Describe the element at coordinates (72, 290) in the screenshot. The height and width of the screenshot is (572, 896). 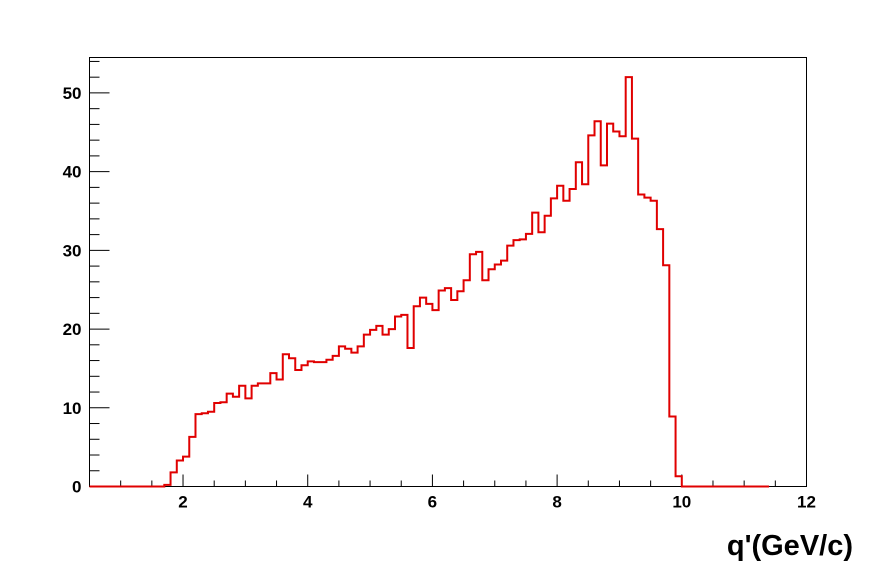
I see `y-axis-tick-labels: 0 10 20 30 40 50` at that location.